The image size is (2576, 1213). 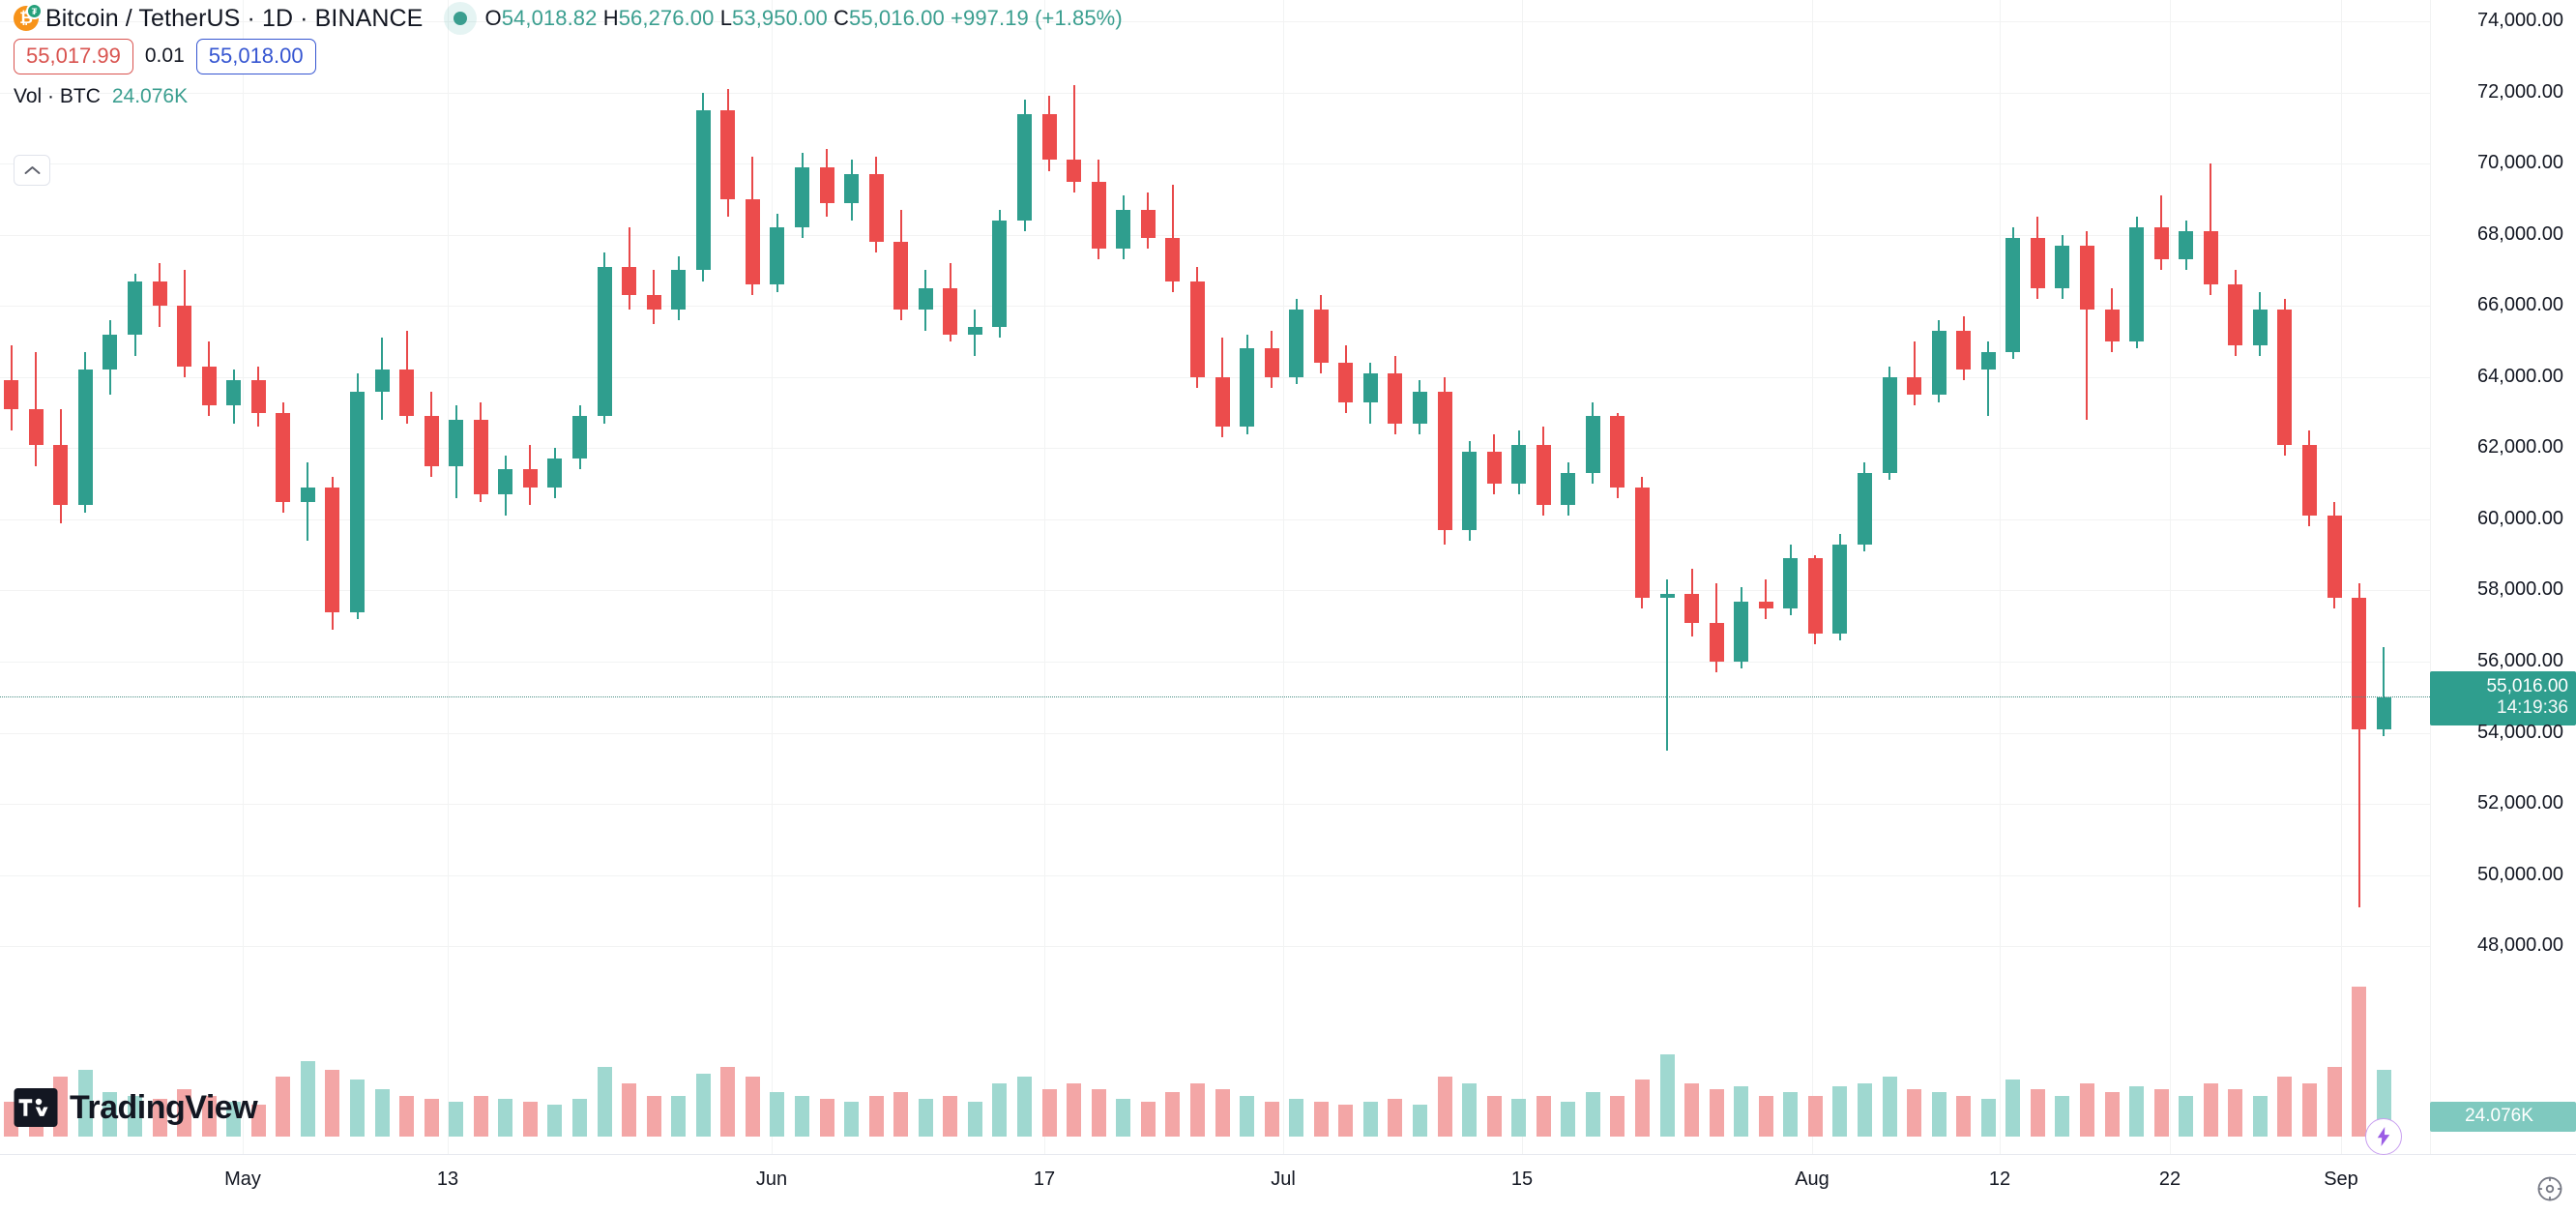 I want to click on time-axis-tick: 12, so click(x=1999, y=1179).